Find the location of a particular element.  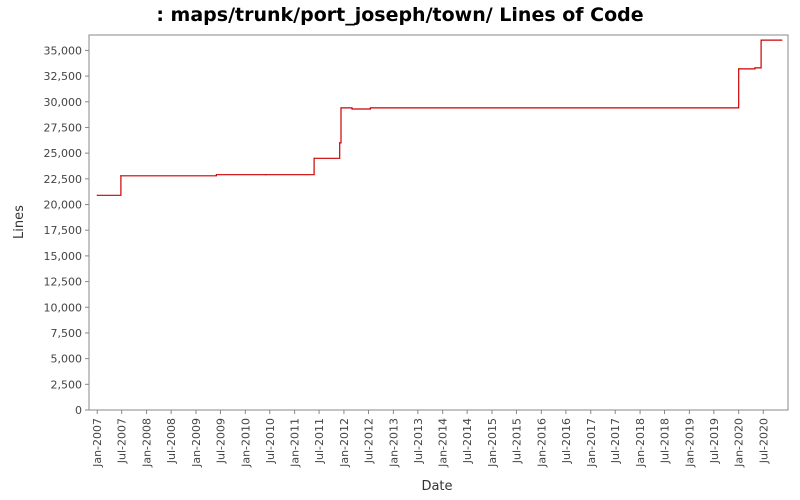

x-tick-label: Jul-2012 is located at coordinates (369, 441).